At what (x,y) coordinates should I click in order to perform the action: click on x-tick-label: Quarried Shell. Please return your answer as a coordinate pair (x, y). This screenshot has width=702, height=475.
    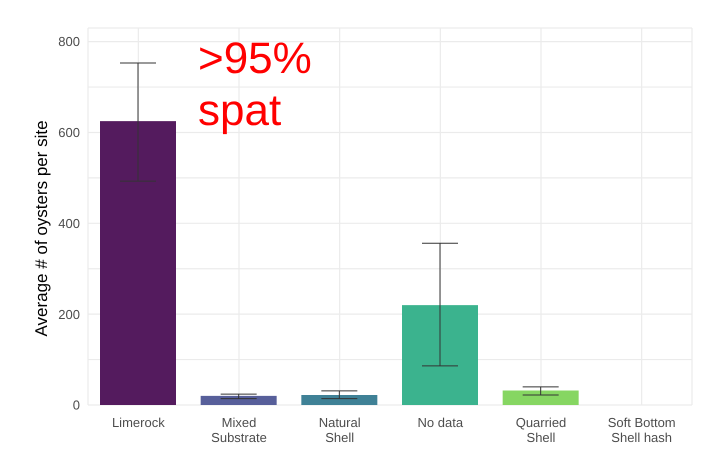
    Looking at the image, I should click on (541, 430).